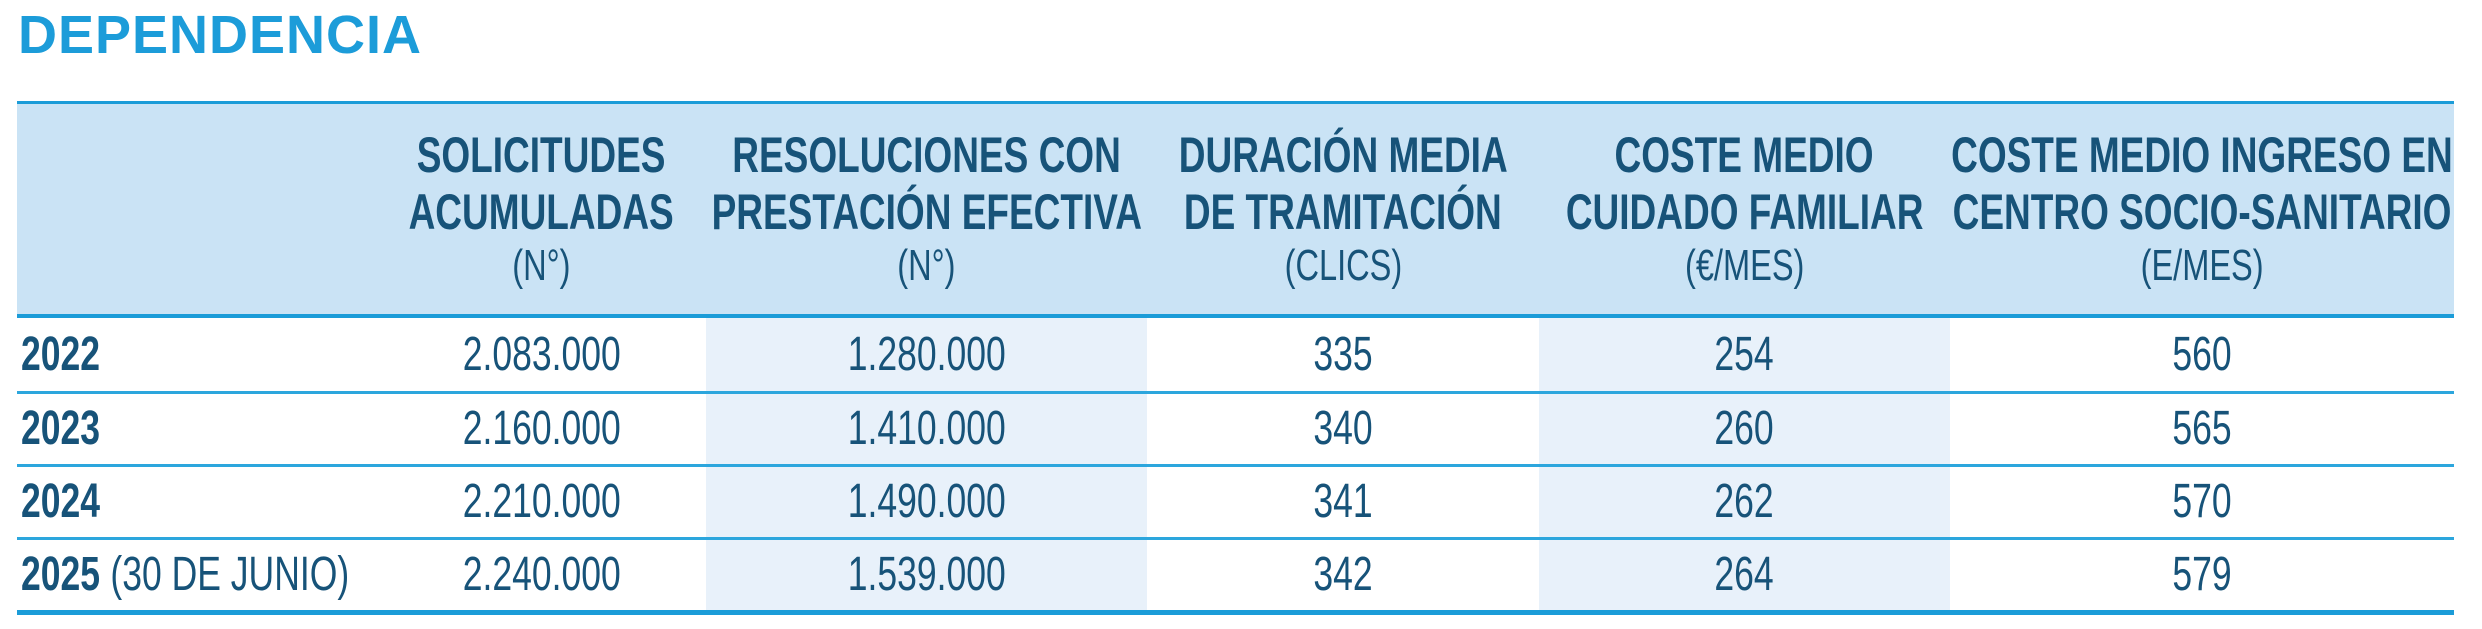 Image resolution: width=2482 pixels, height=629 pixels. I want to click on value-duracion: 342, so click(1343, 574).